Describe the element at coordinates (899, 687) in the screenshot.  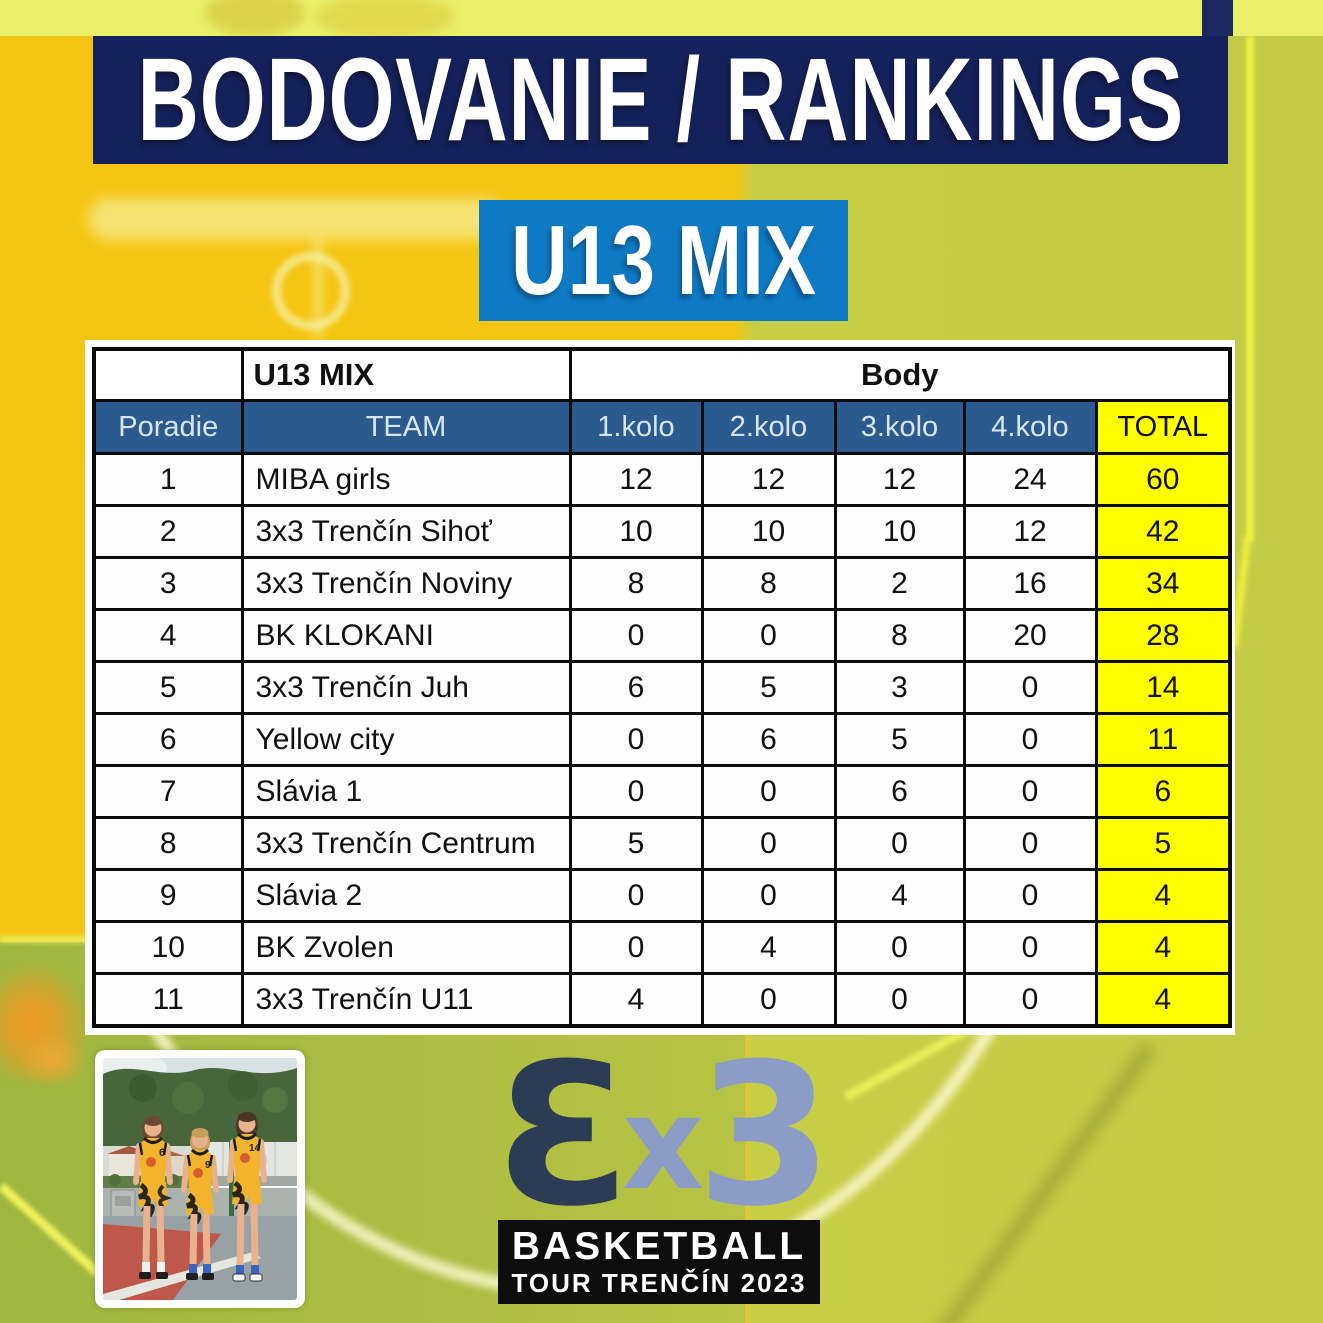
I see `cell-round3: 3` at that location.